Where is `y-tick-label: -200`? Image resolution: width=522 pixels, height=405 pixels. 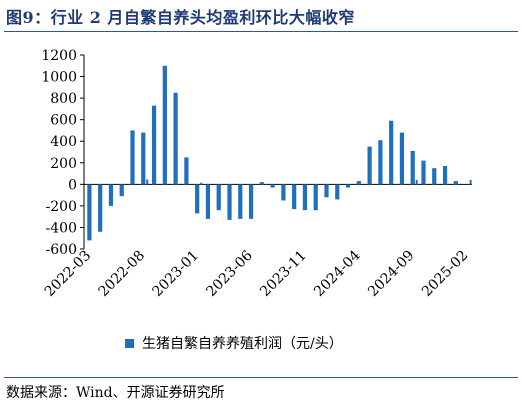 y-tick-label: -200 is located at coordinates (61, 207).